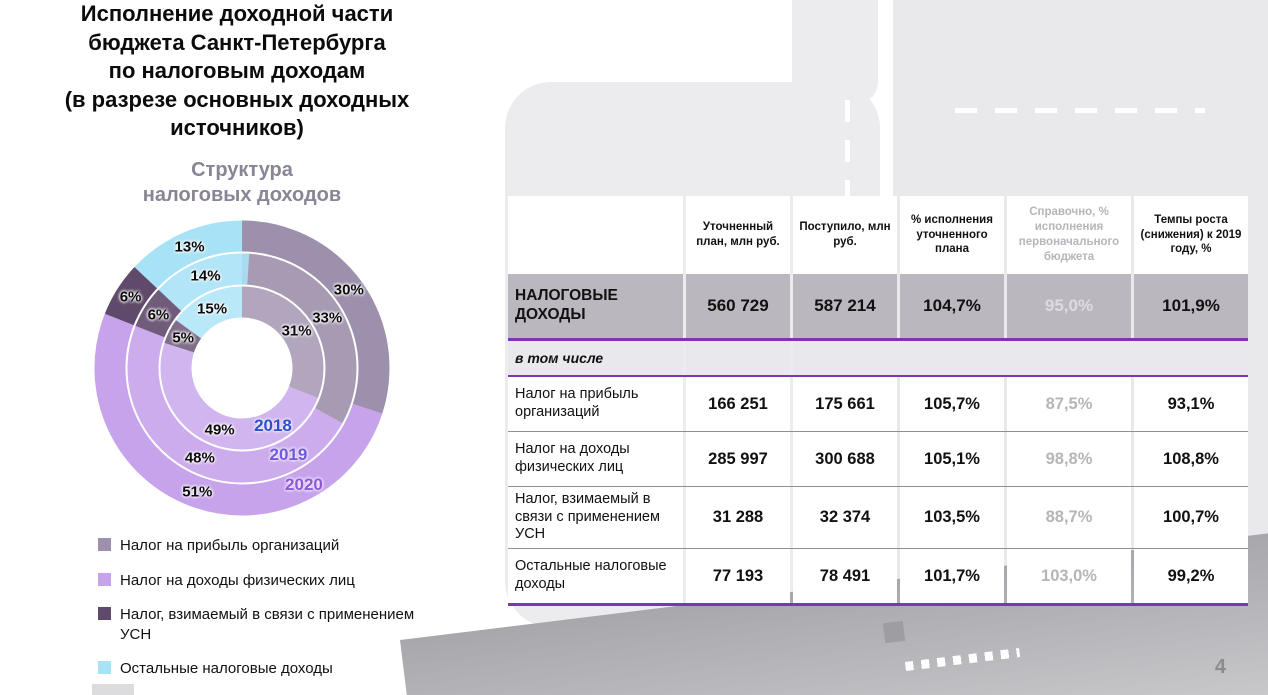 The width and height of the screenshot is (1268, 695). What do you see at coordinates (1069, 404) in the screenshot?
I see `cell-reference-percent: 87,5%` at bounding box center [1069, 404].